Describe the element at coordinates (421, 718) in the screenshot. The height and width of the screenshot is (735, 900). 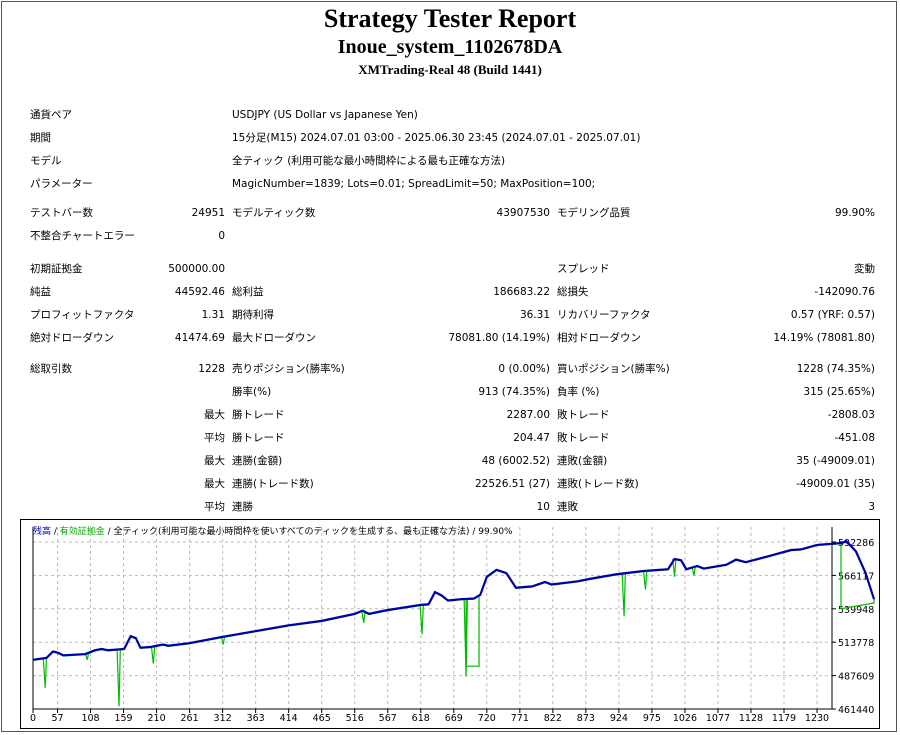
I see `x-tick-label: 618` at that location.